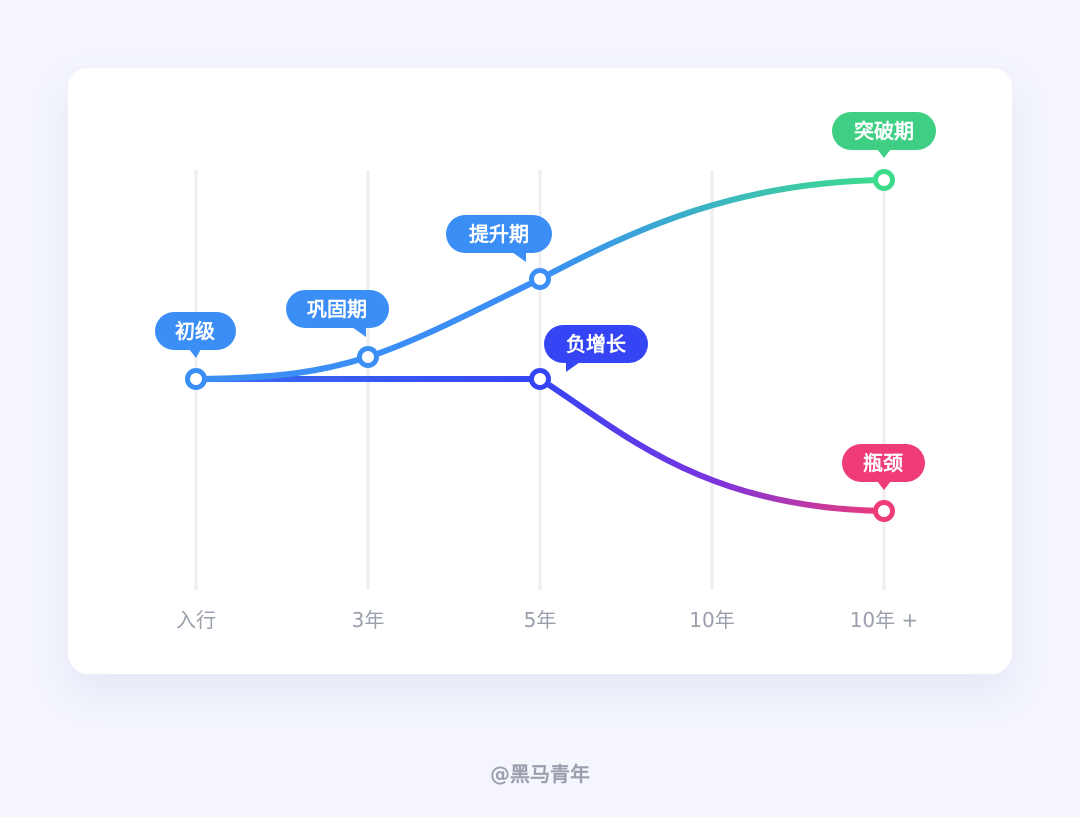 The width and height of the screenshot is (1080, 817). What do you see at coordinates (884, 180) in the screenshot?
I see `node-breakthrough` at bounding box center [884, 180].